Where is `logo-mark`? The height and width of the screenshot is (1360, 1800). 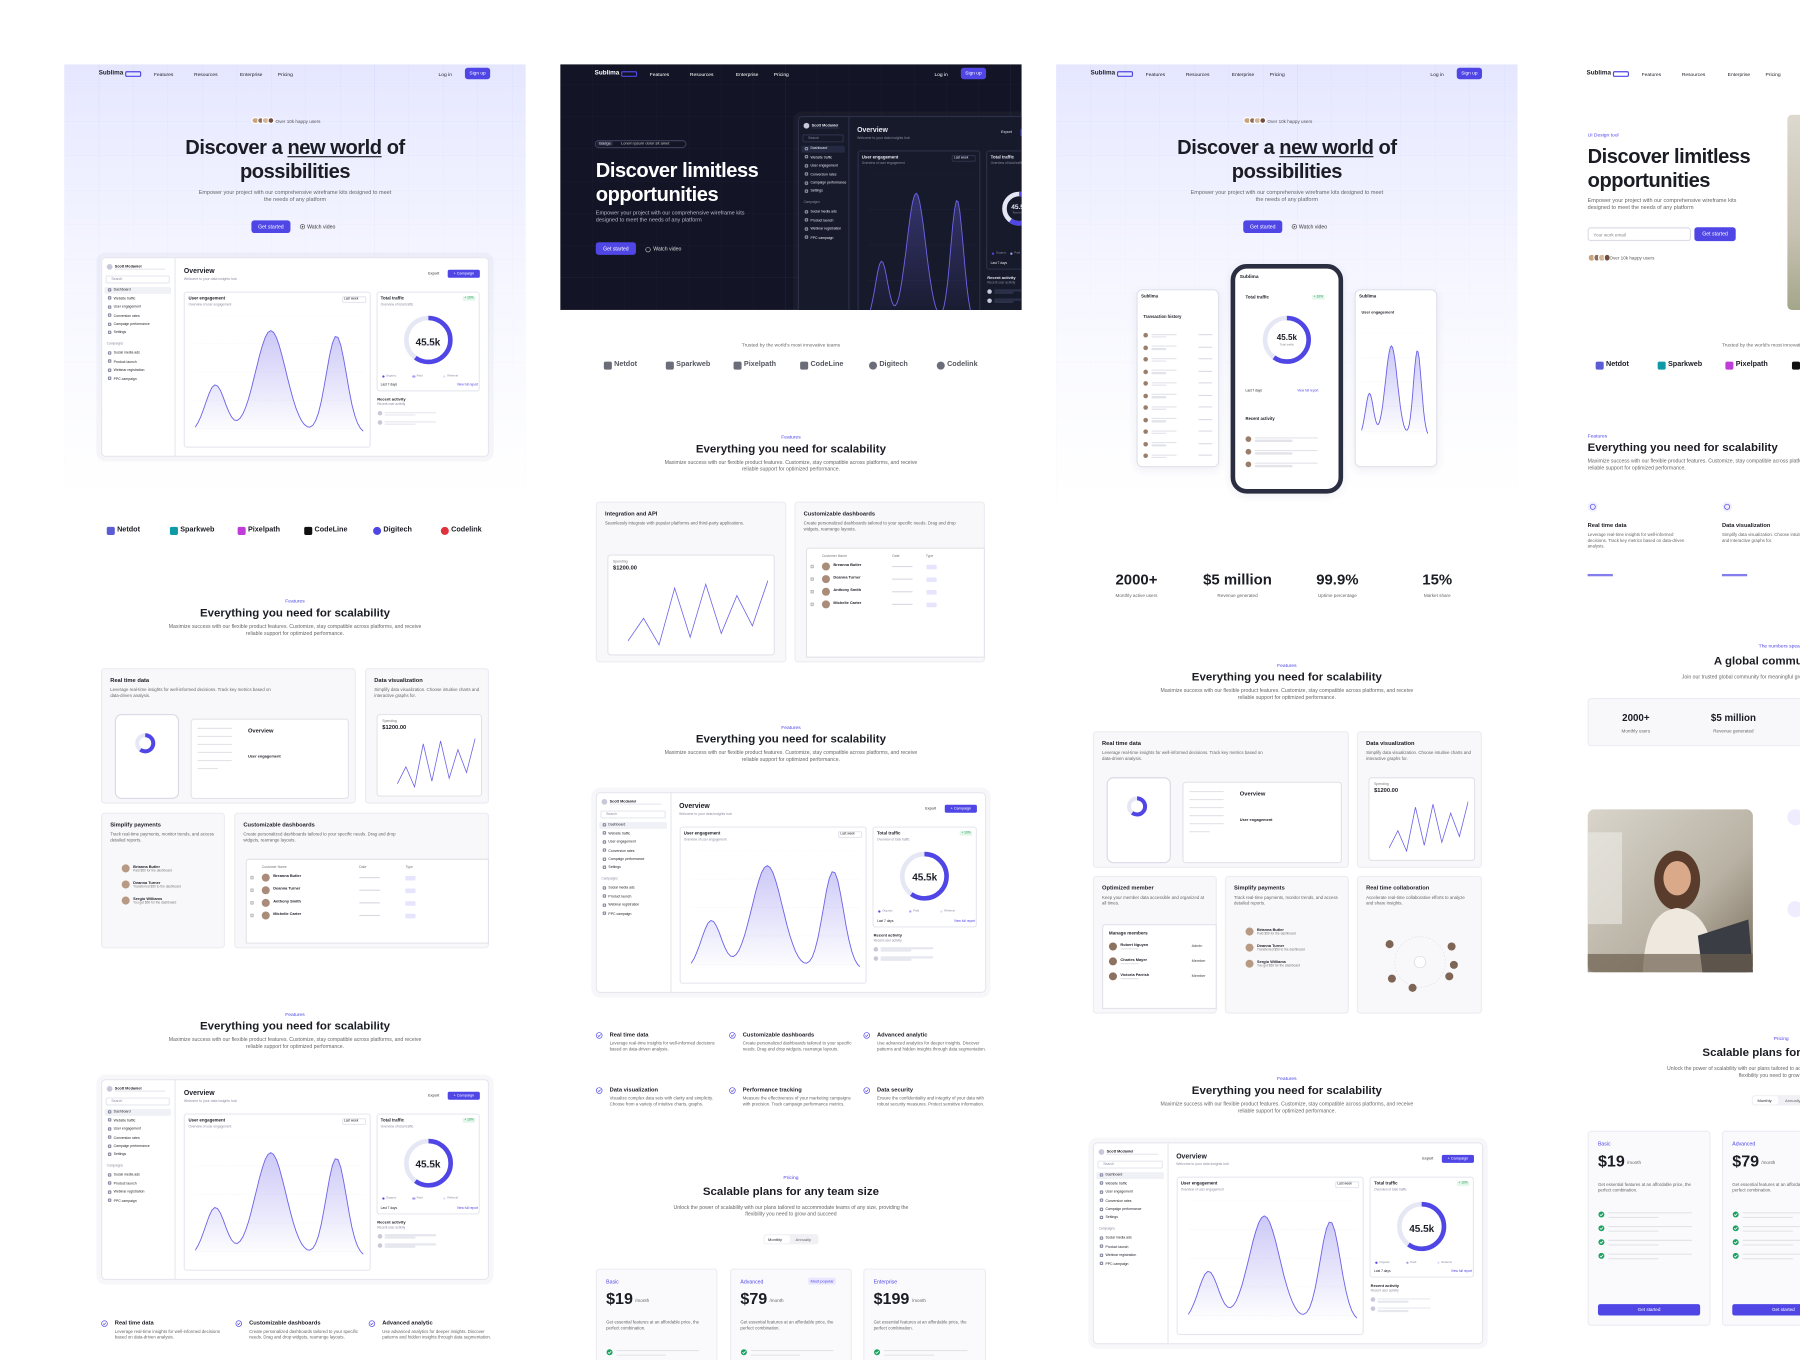 logo-mark is located at coordinates (1661, 365).